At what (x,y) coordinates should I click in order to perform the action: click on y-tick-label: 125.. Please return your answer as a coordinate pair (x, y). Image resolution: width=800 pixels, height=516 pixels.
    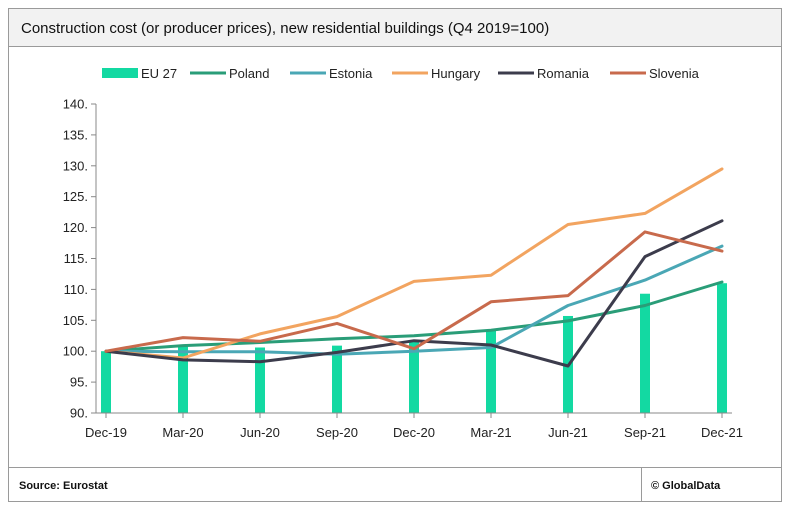
    Looking at the image, I should click on (75, 196).